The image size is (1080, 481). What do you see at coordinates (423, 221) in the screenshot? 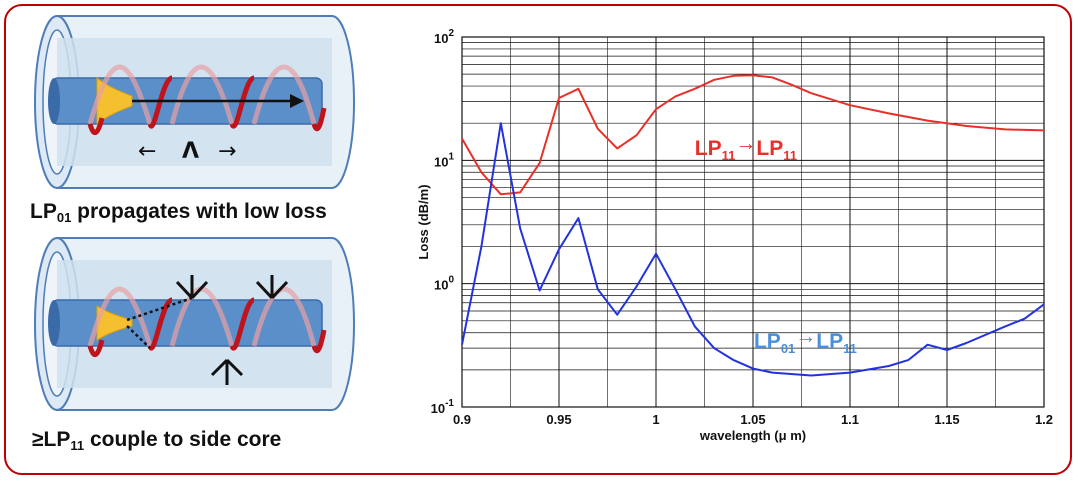
I see `y-axis-label: Loss (dB/m)` at bounding box center [423, 221].